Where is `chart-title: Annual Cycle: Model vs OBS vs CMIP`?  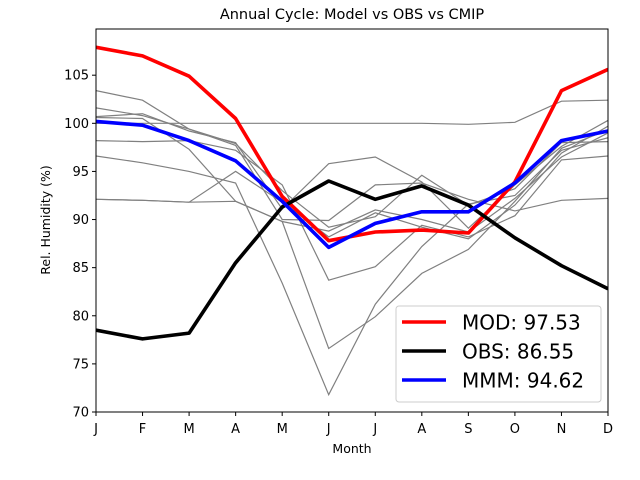
chart-title: Annual Cycle: Model vs OBS vs CMIP is located at coordinates (352, 15).